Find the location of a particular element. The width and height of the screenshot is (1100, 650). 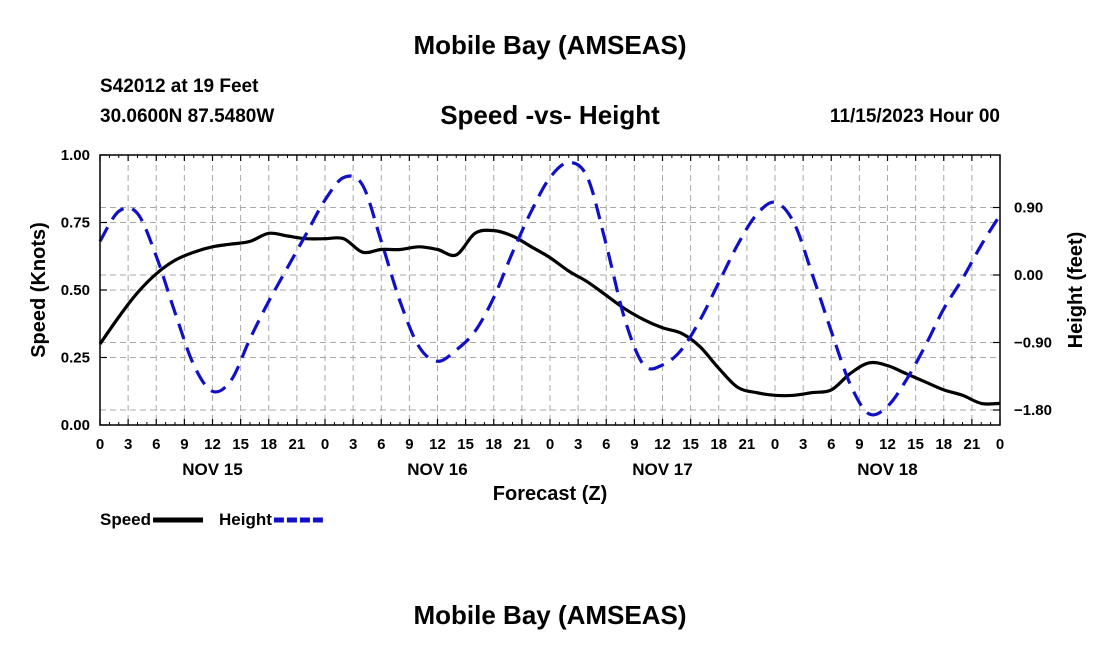

coordinates-label: 30.0600N 87.5480W is located at coordinates (187, 116).